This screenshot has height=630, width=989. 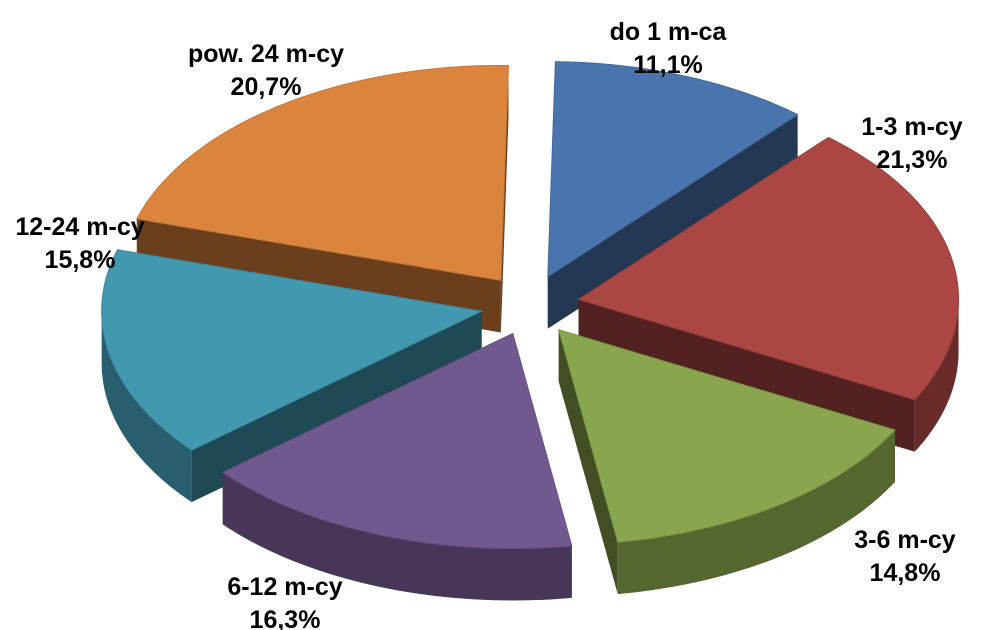 I want to click on slice-category-label-0: do 1 m-ca, so click(x=669, y=32).